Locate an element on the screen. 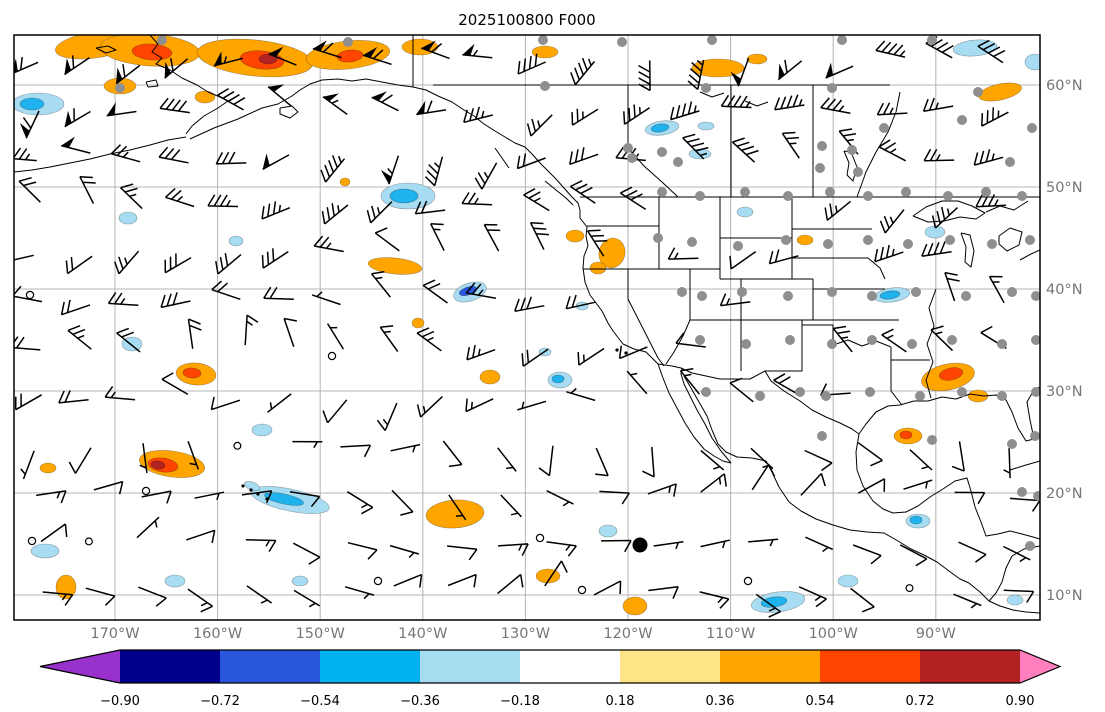  cbar-tick-label: −0.72 is located at coordinates (220, 701).